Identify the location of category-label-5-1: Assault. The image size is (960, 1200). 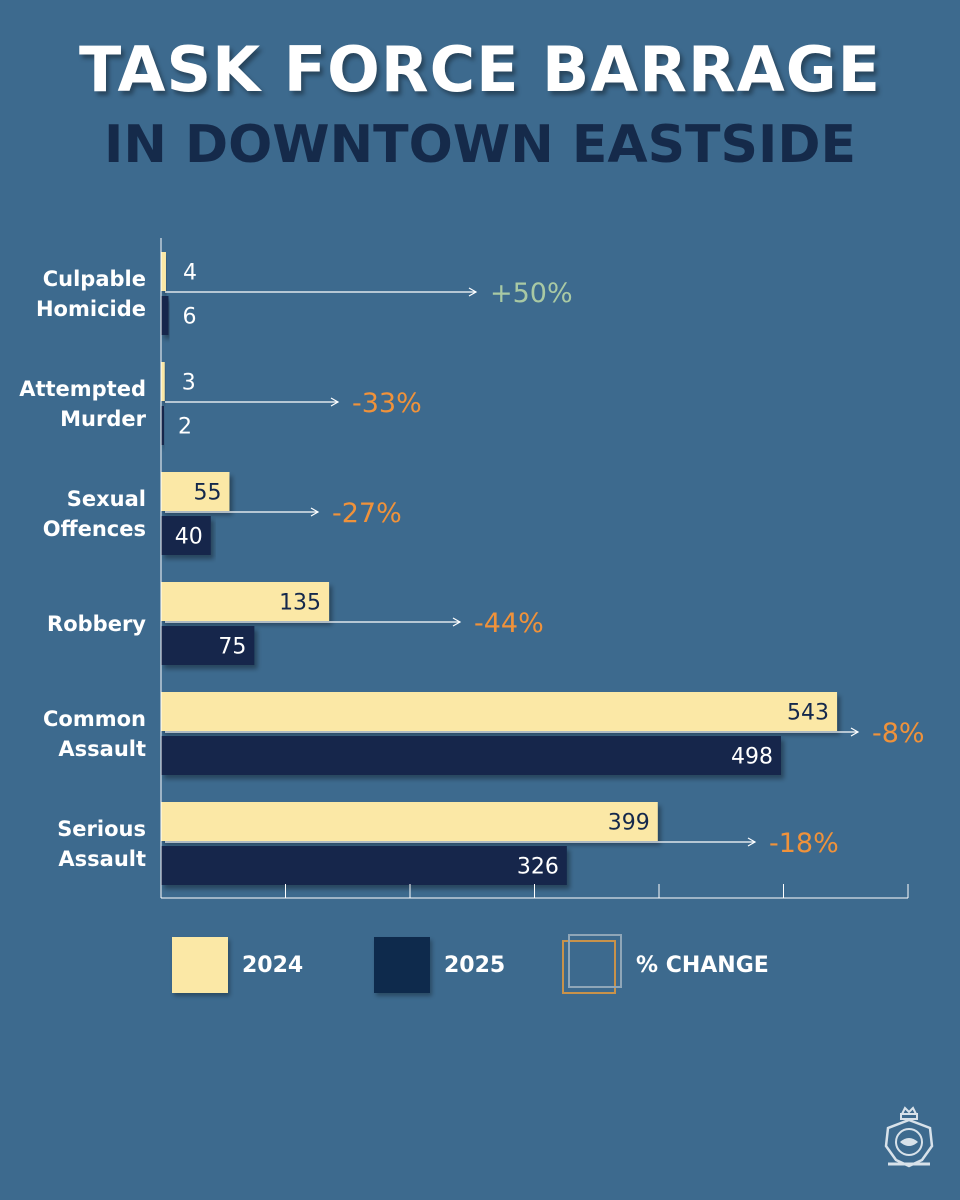
(102, 859).